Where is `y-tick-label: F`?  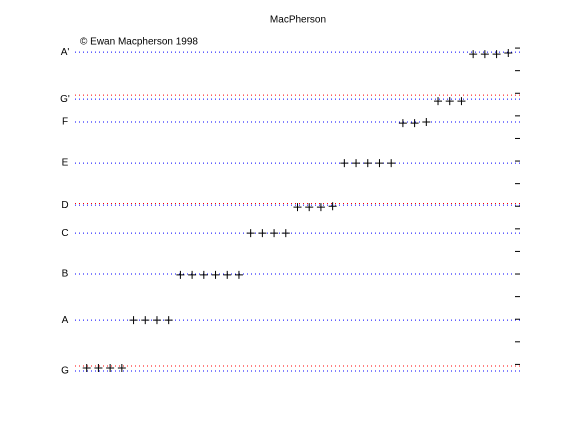
y-tick-label: F is located at coordinates (65, 122).